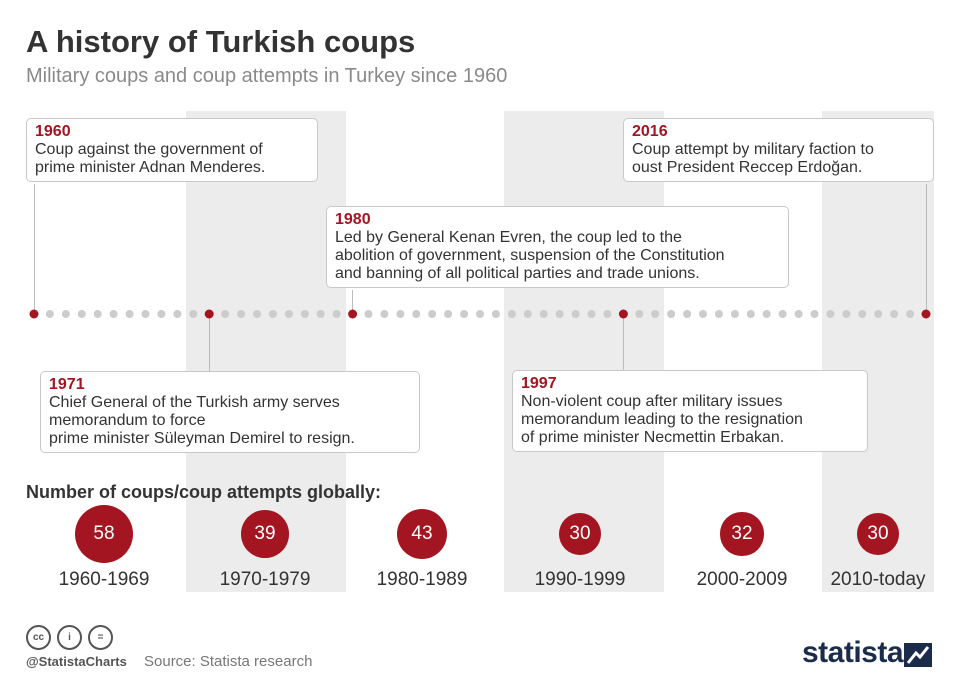  I want to click on license-icons: cc i =, so click(69, 637).